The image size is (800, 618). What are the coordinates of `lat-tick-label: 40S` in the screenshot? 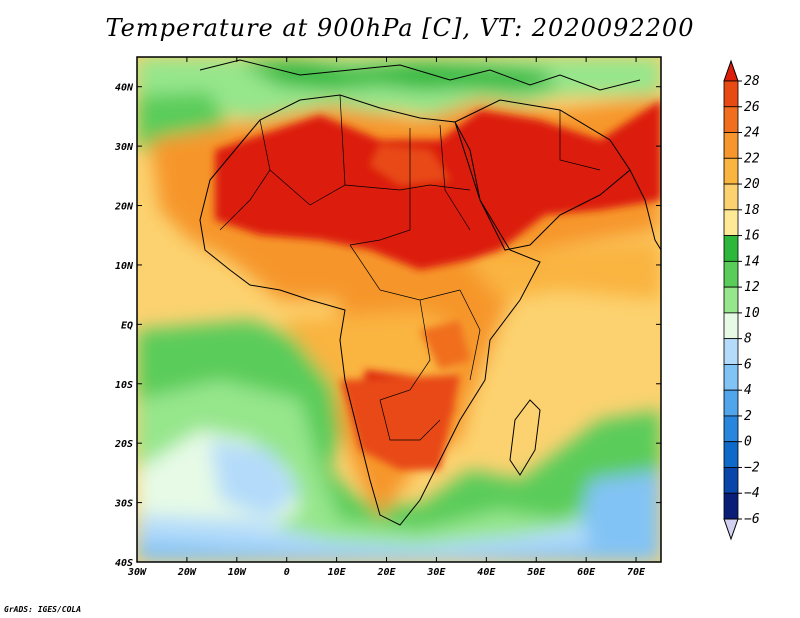 It's located at (124, 563).